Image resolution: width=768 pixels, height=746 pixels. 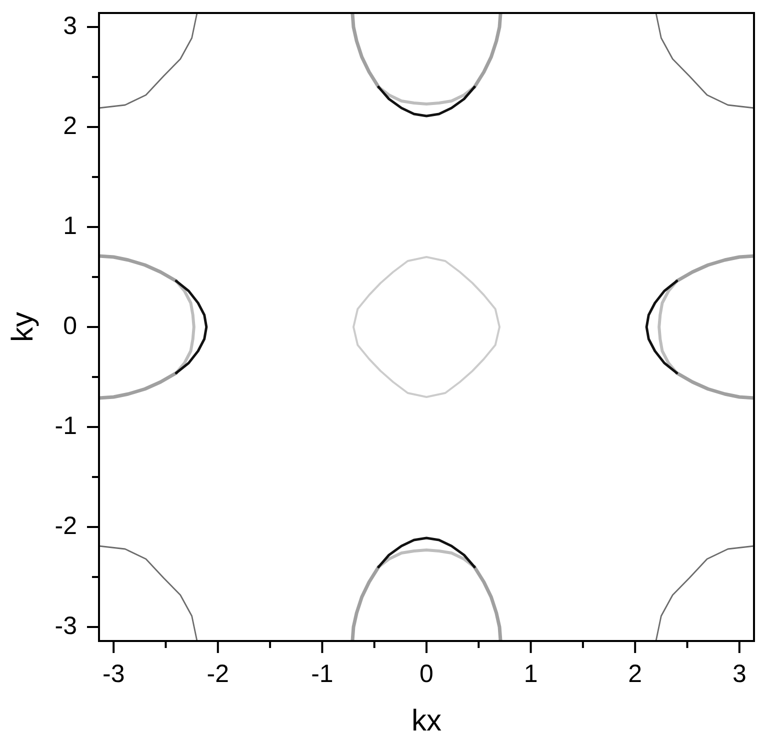 I want to click on x-tick-label: 3, so click(x=739, y=674).